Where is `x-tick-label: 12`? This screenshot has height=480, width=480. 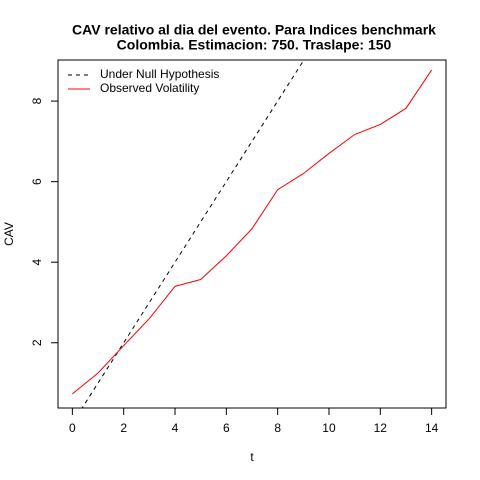
x-tick-label: 12 is located at coordinates (381, 428).